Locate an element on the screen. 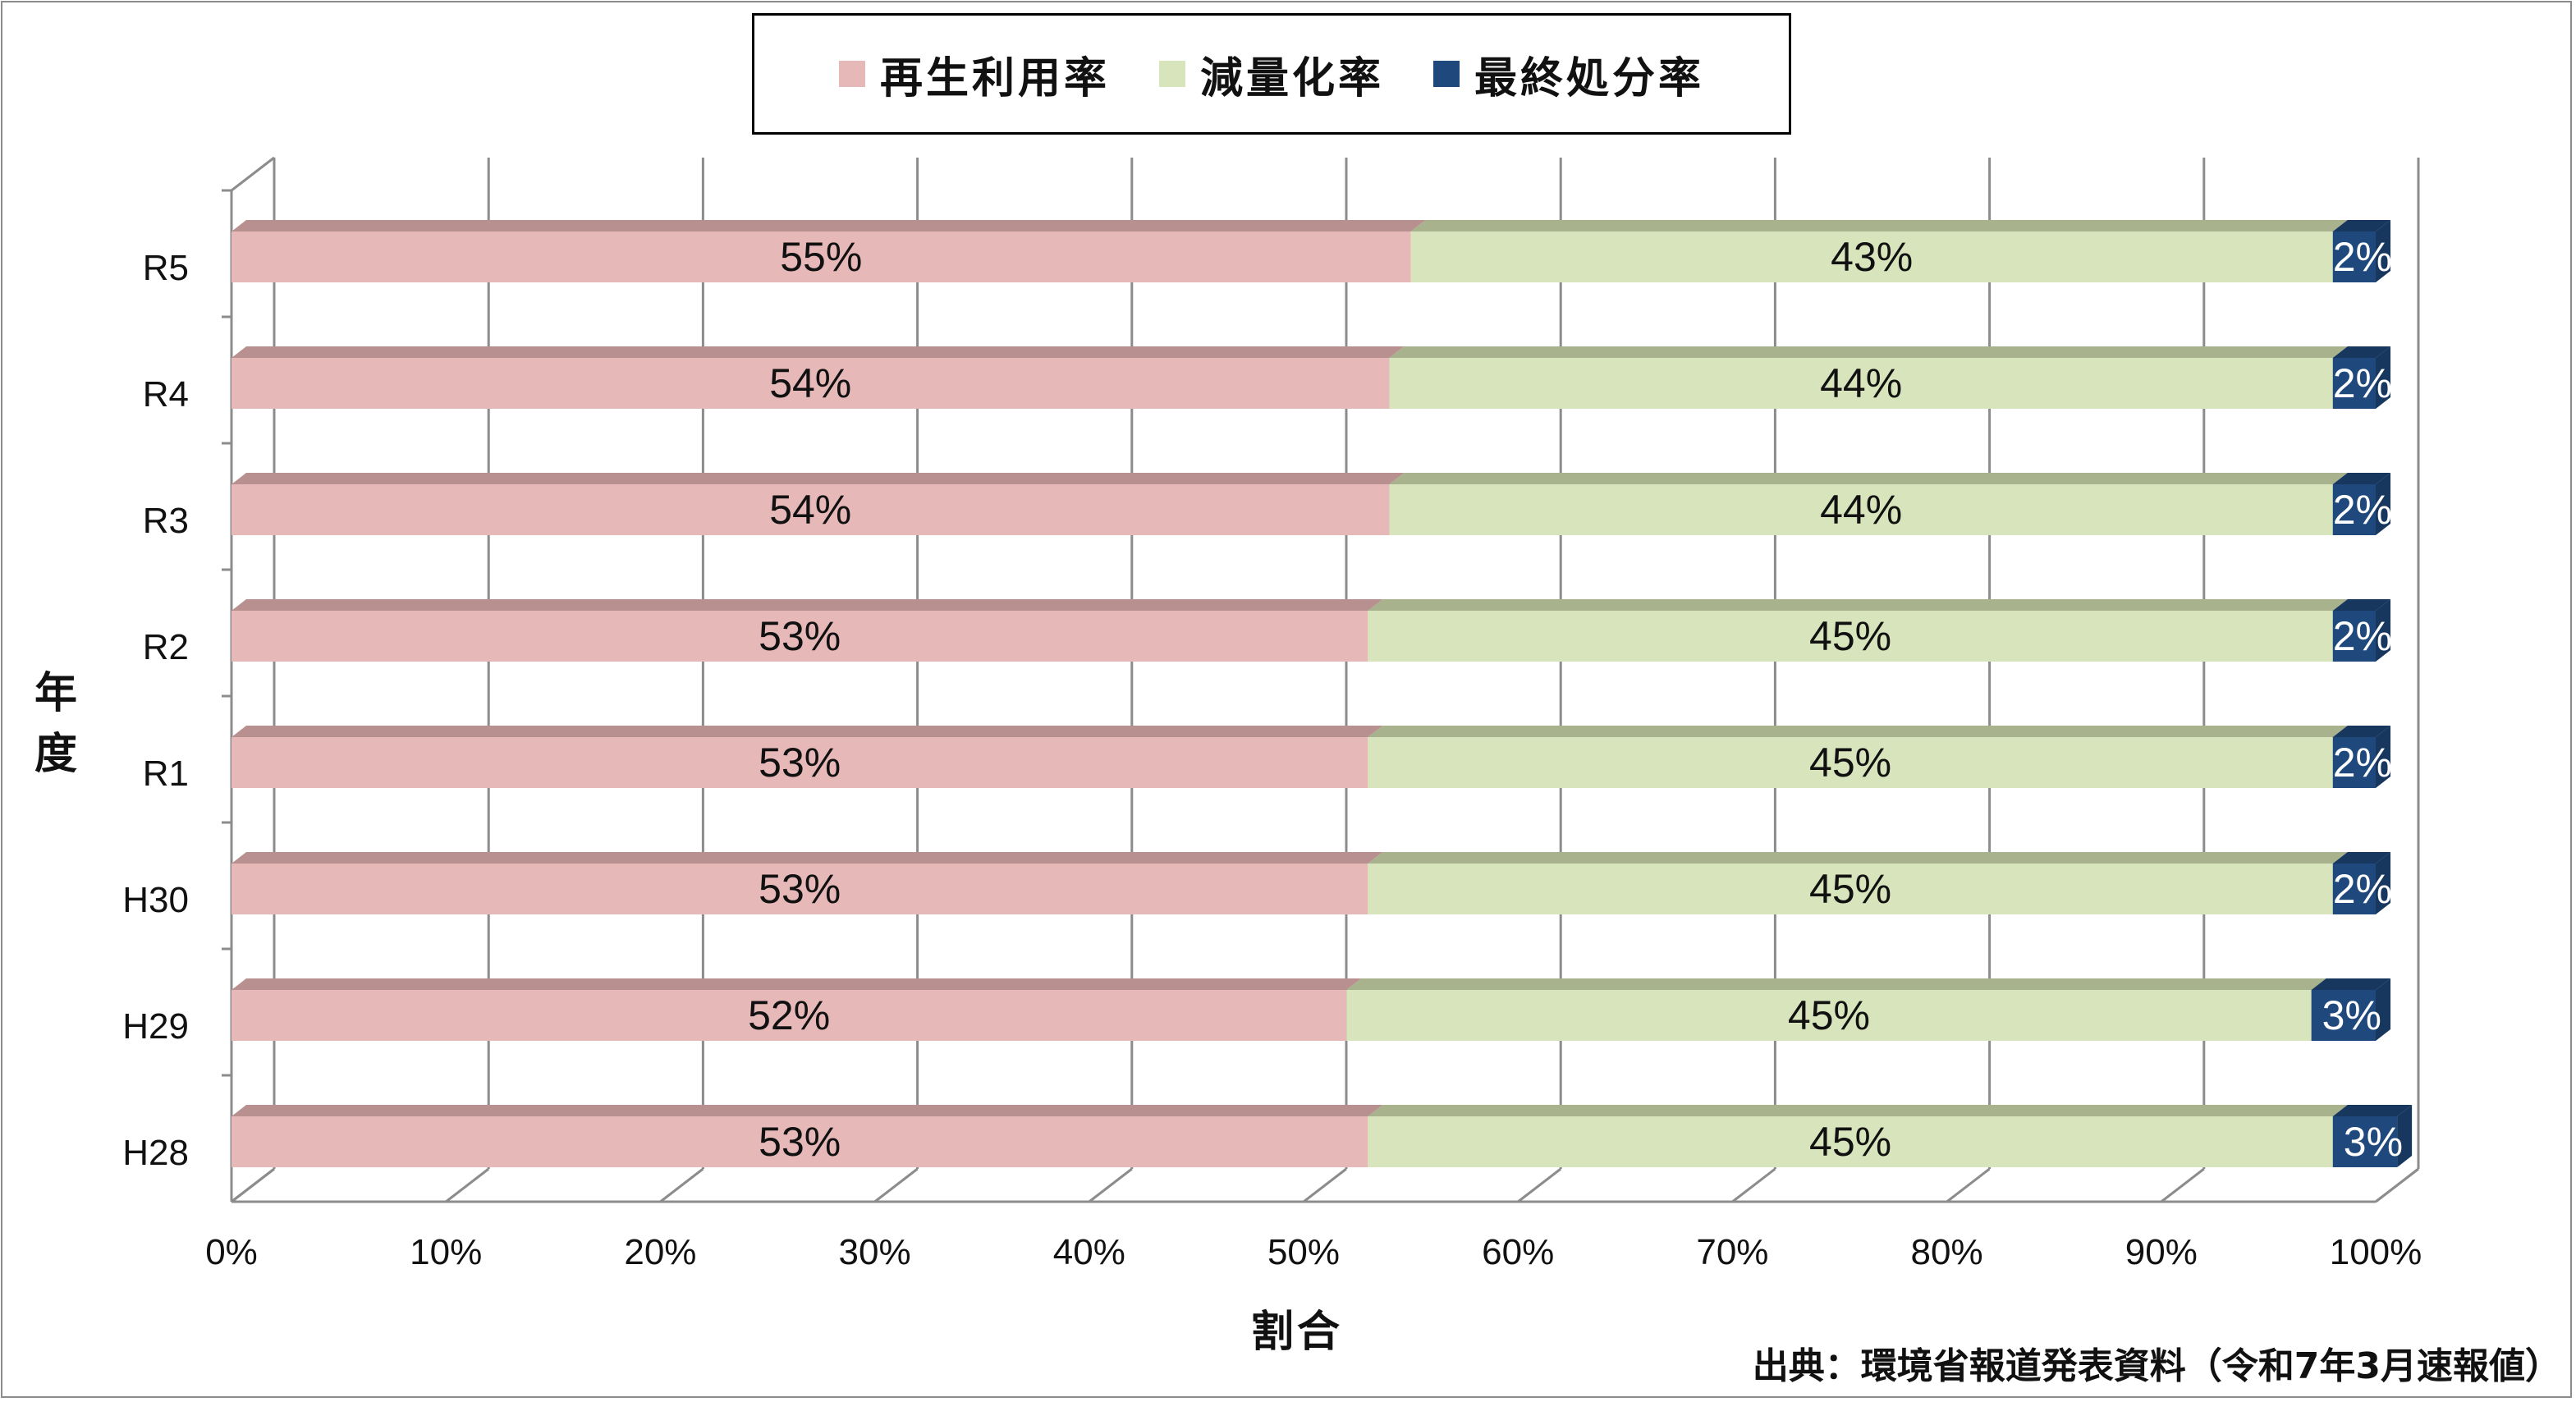 This screenshot has width=2576, height=1402. x-tick-label: 70% is located at coordinates (1732, 1252).